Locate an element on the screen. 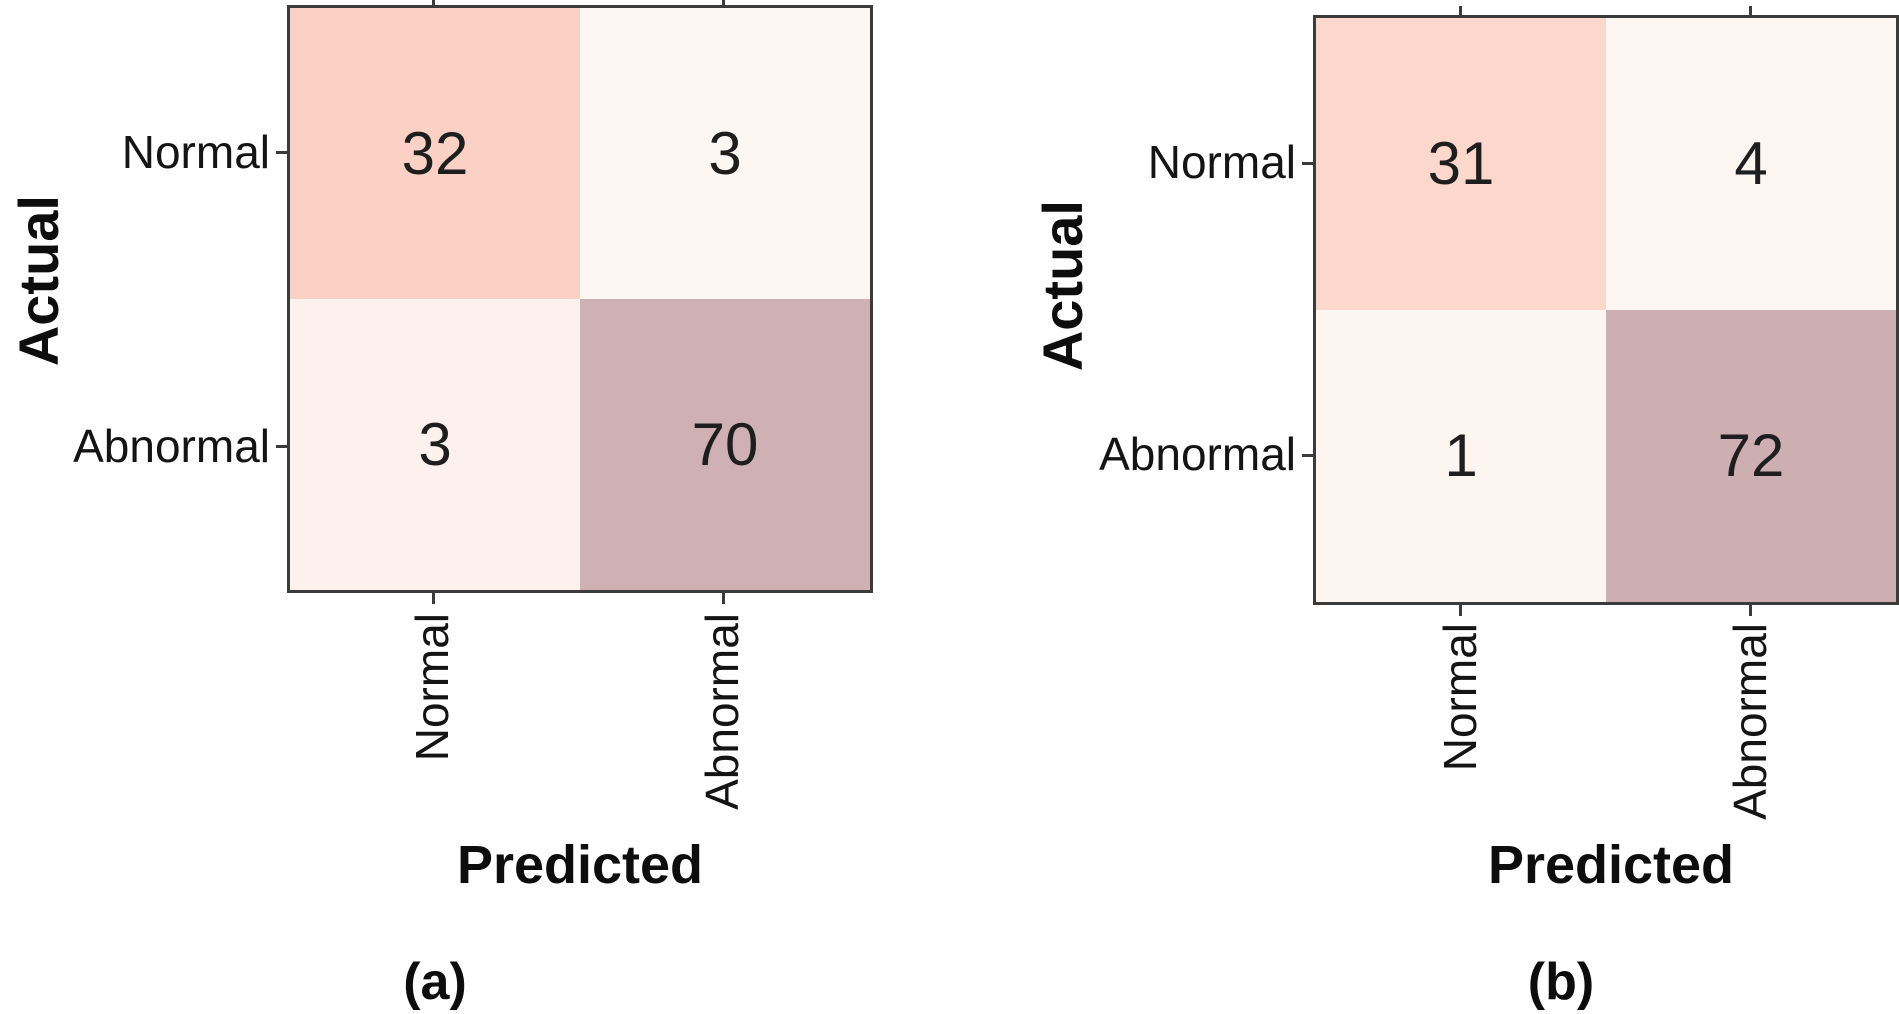 The image size is (1899, 1014). cell-b-actual-normal-pred-normal: 31 is located at coordinates (1461, 164).